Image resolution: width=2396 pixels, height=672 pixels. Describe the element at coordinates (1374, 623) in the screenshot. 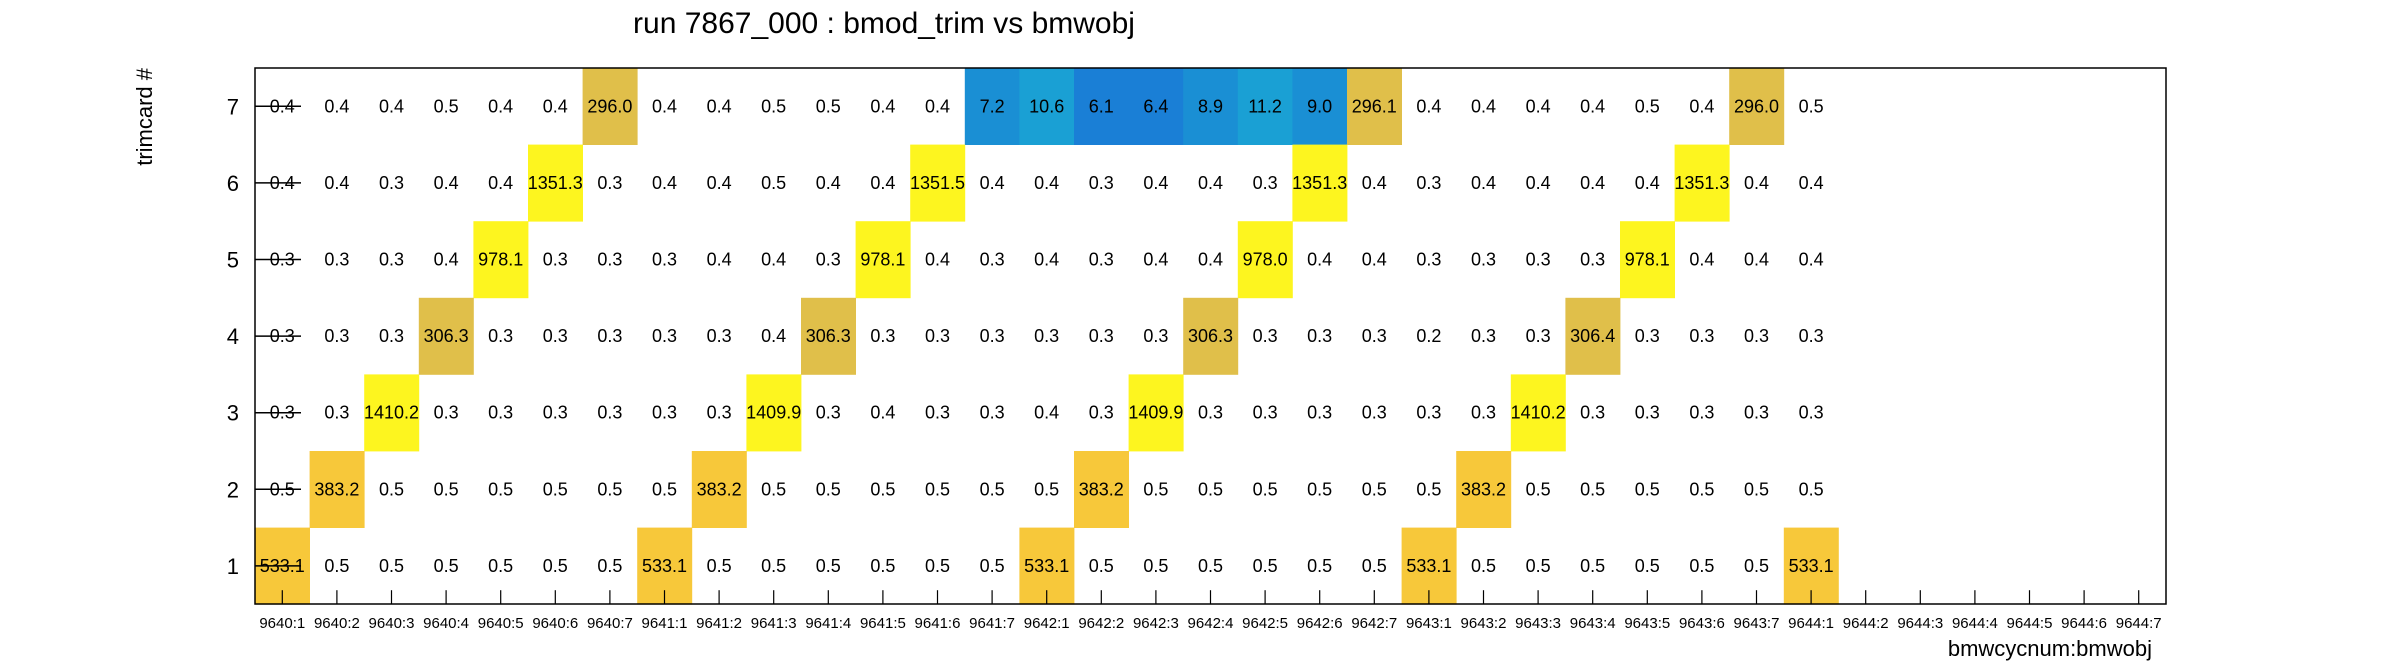

I see `x-tick-label: 9642:7` at that location.